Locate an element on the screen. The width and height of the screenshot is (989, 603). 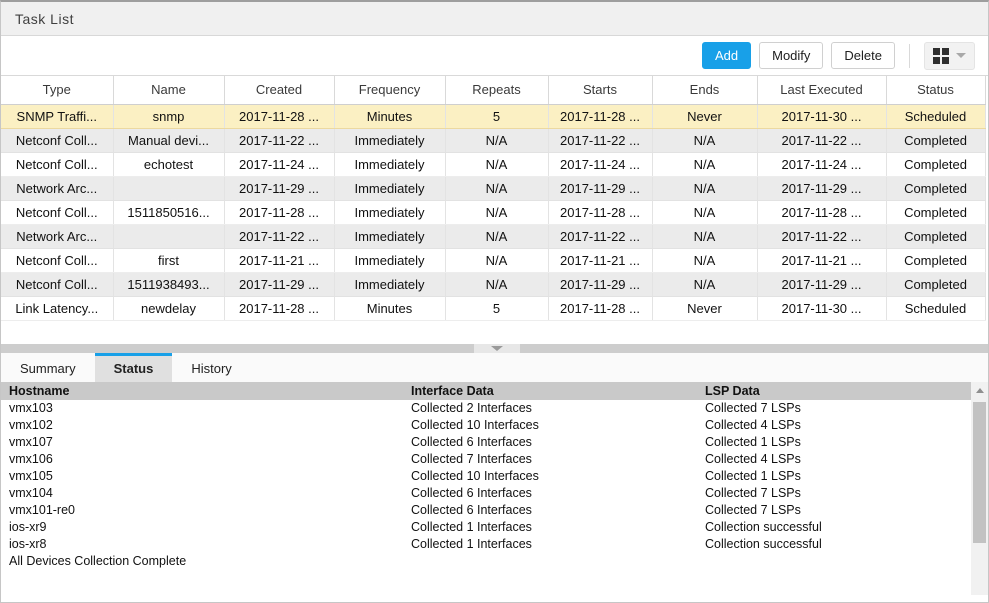
tab-history: History is located at coordinates (211, 368).